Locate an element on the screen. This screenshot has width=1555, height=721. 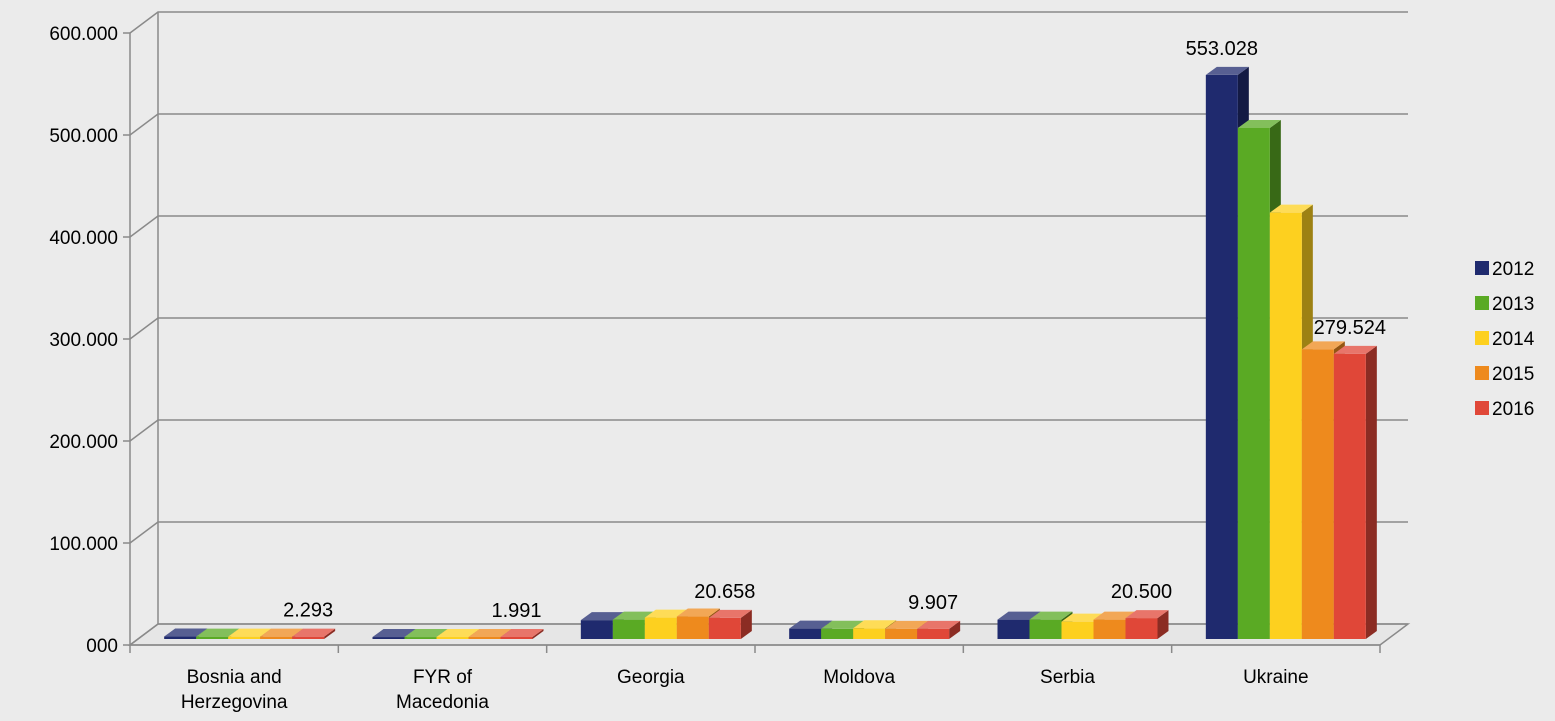
legend: 2012 2013 2014 2015 2016 is located at coordinates (1505, 339).